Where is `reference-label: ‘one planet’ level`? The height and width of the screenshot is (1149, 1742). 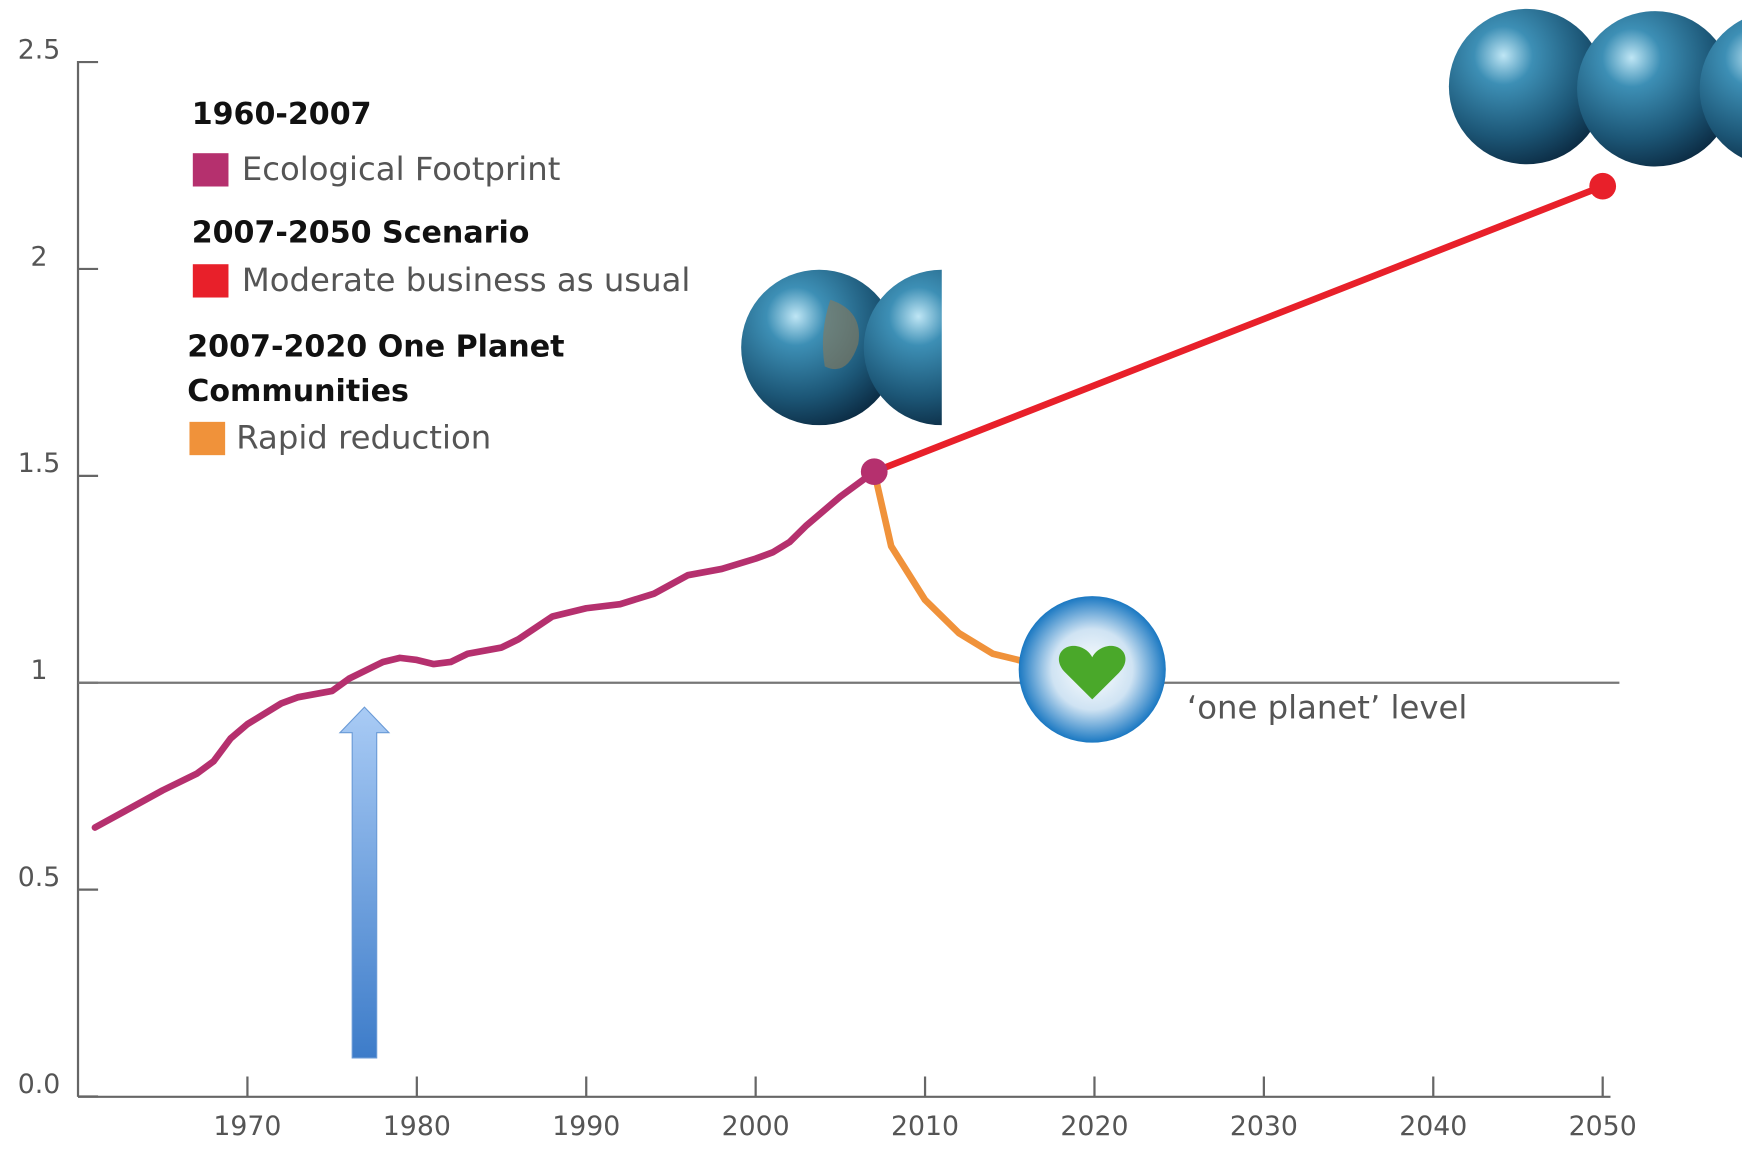 reference-label: ‘one planet’ level is located at coordinates (1327, 707).